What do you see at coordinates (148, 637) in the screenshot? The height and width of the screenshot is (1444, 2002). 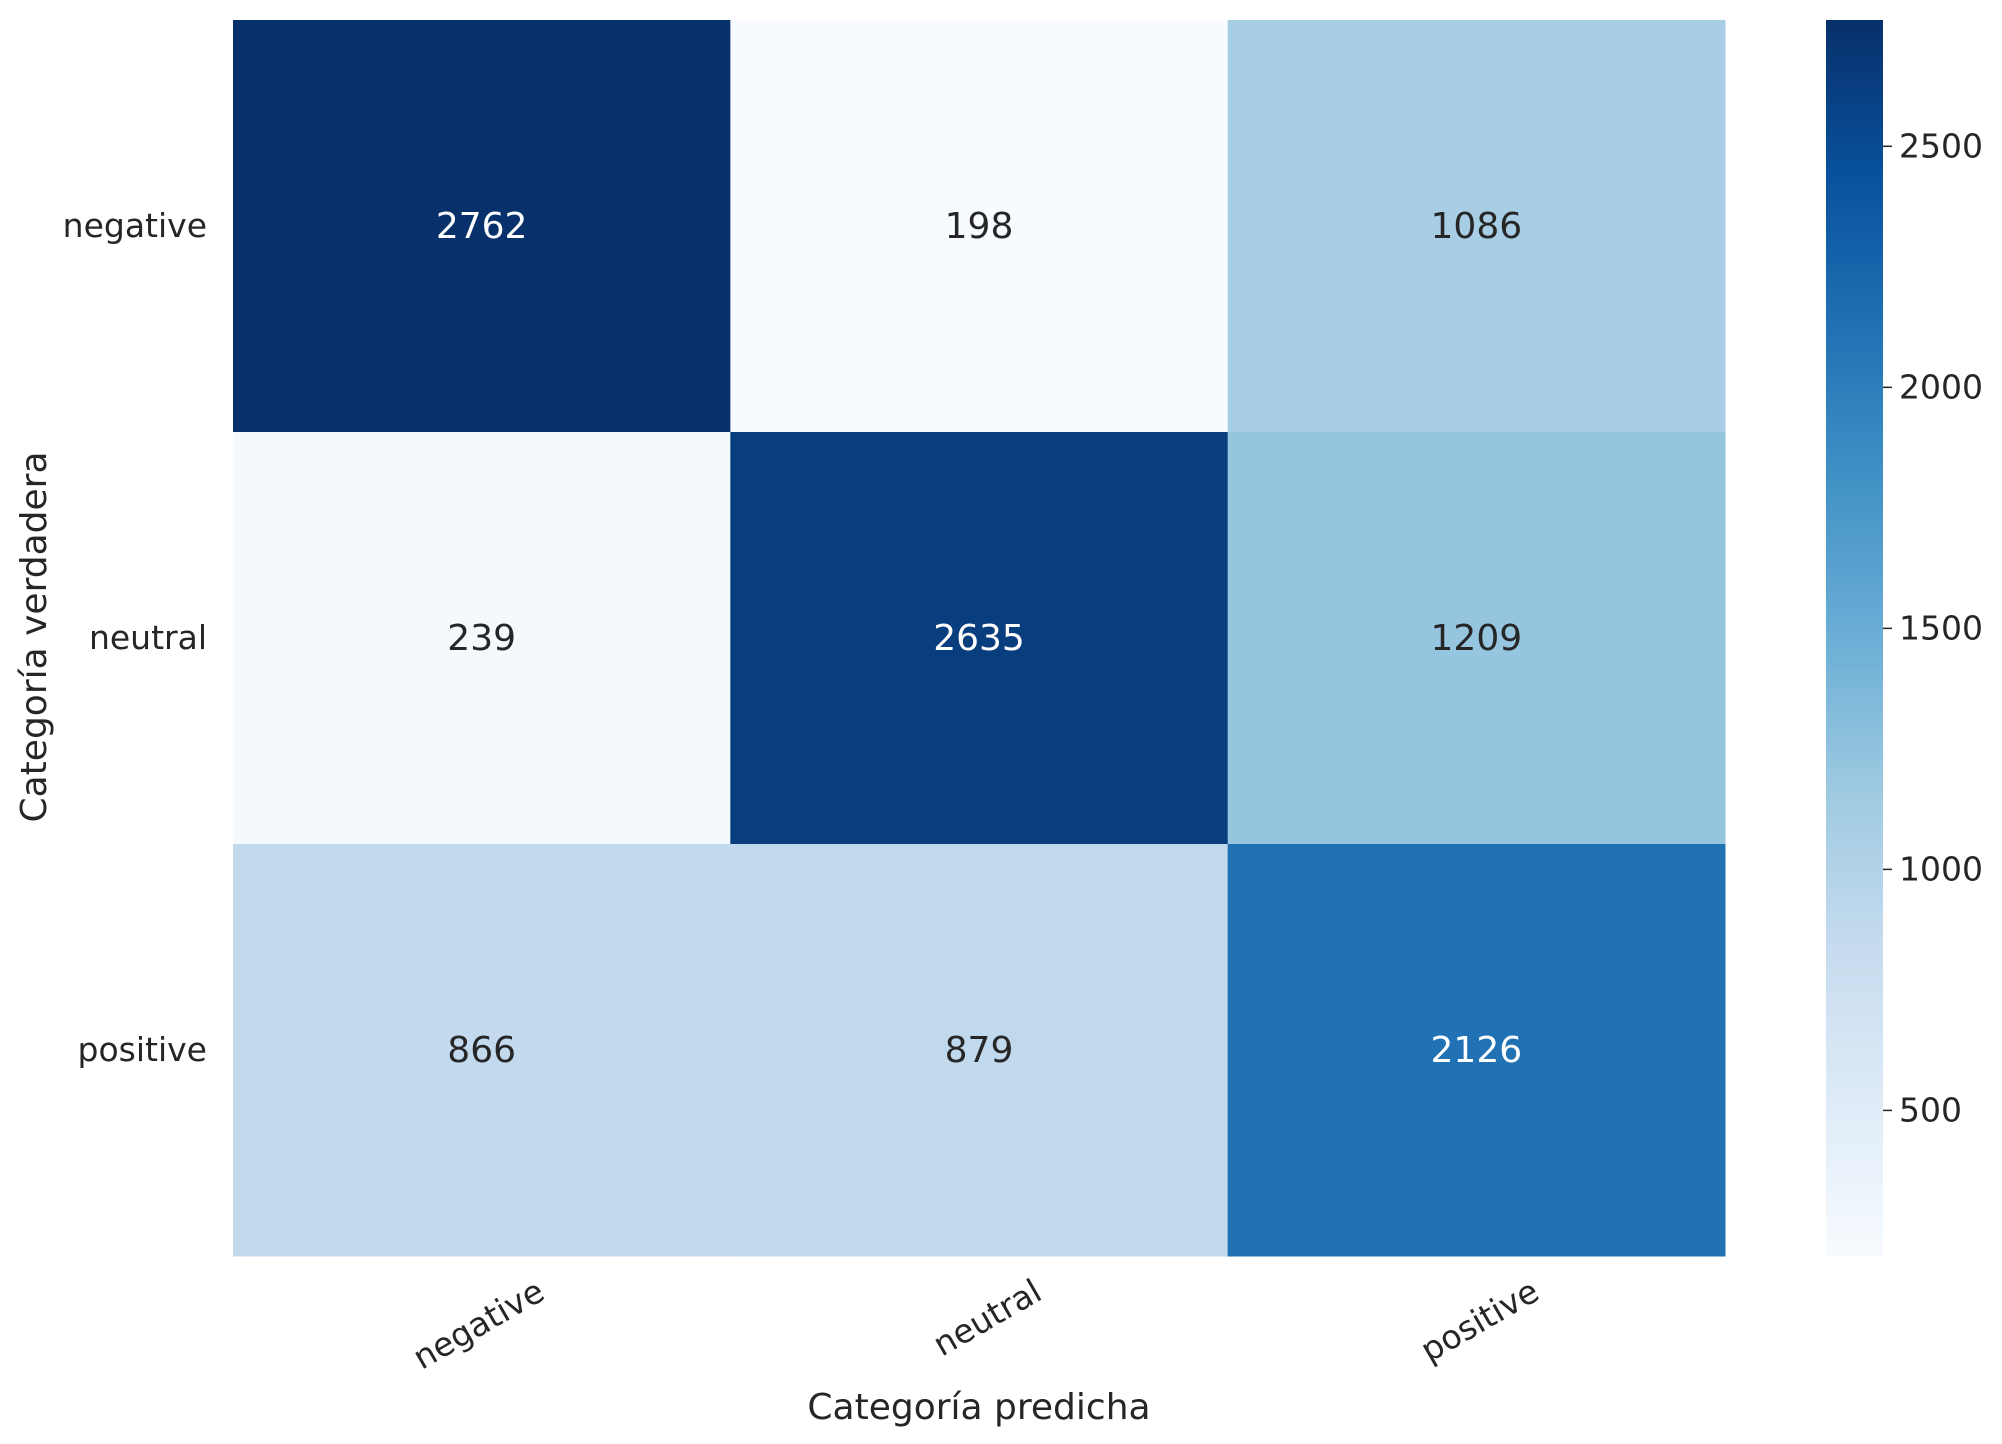 I see `y-tick-label: neutral` at bounding box center [148, 637].